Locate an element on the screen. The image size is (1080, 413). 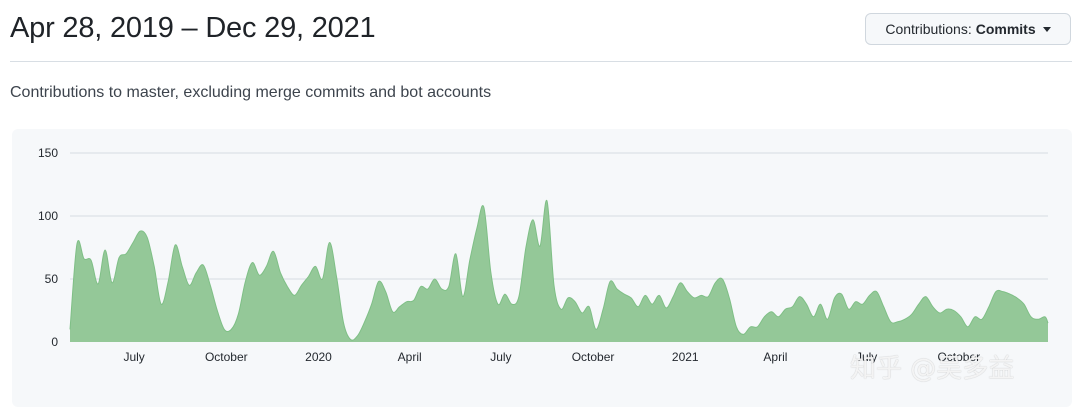
contributions-dropdown-button: Contributions: Commits is located at coordinates (968, 29).